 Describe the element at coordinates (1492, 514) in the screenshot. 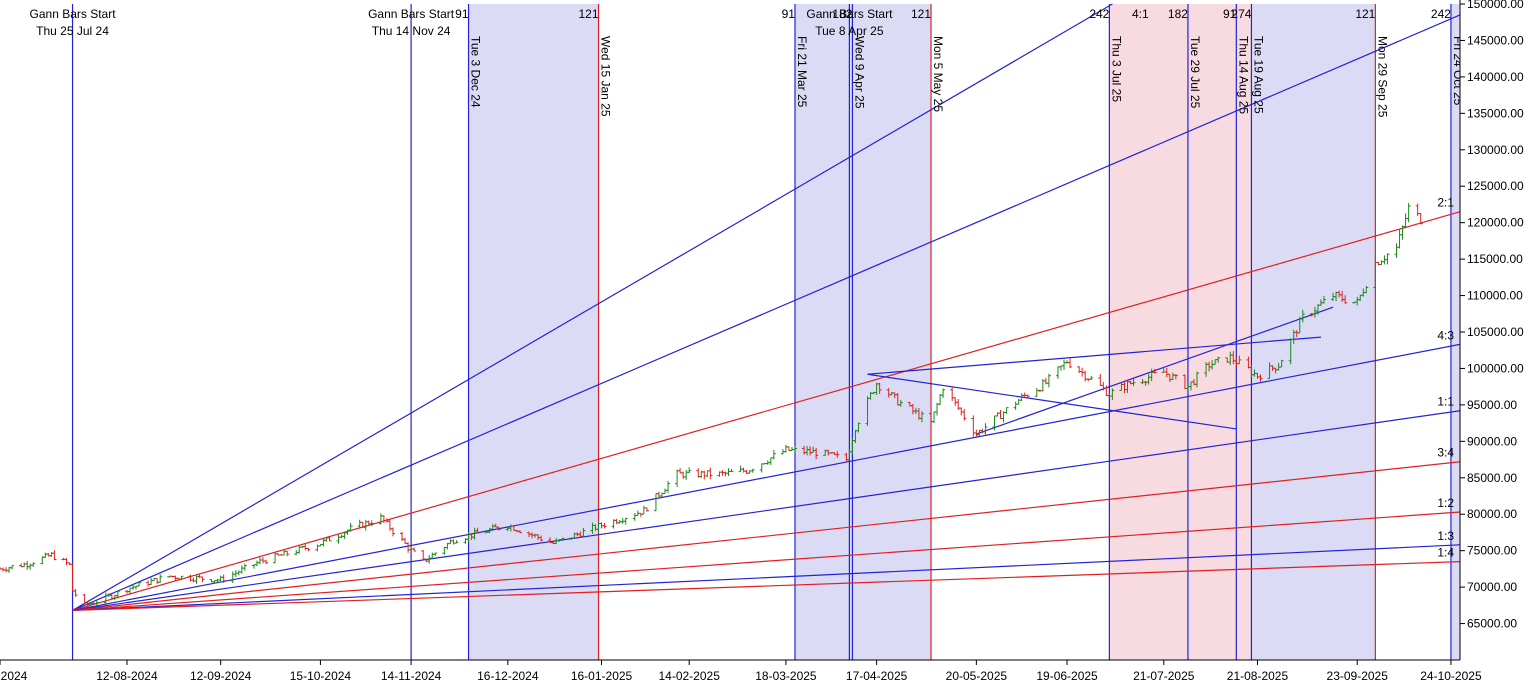

I see `price-tick-label: 80000.00` at that location.